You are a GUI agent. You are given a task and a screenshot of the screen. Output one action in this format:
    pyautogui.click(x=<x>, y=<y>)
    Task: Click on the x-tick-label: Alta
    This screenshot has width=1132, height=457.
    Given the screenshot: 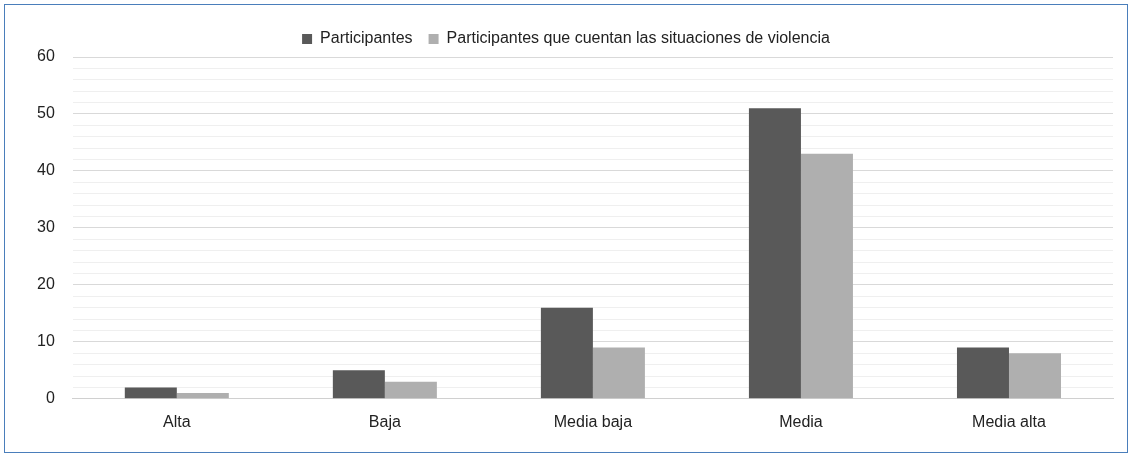 What is the action you would take?
    pyautogui.click(x=177, y=421)
    